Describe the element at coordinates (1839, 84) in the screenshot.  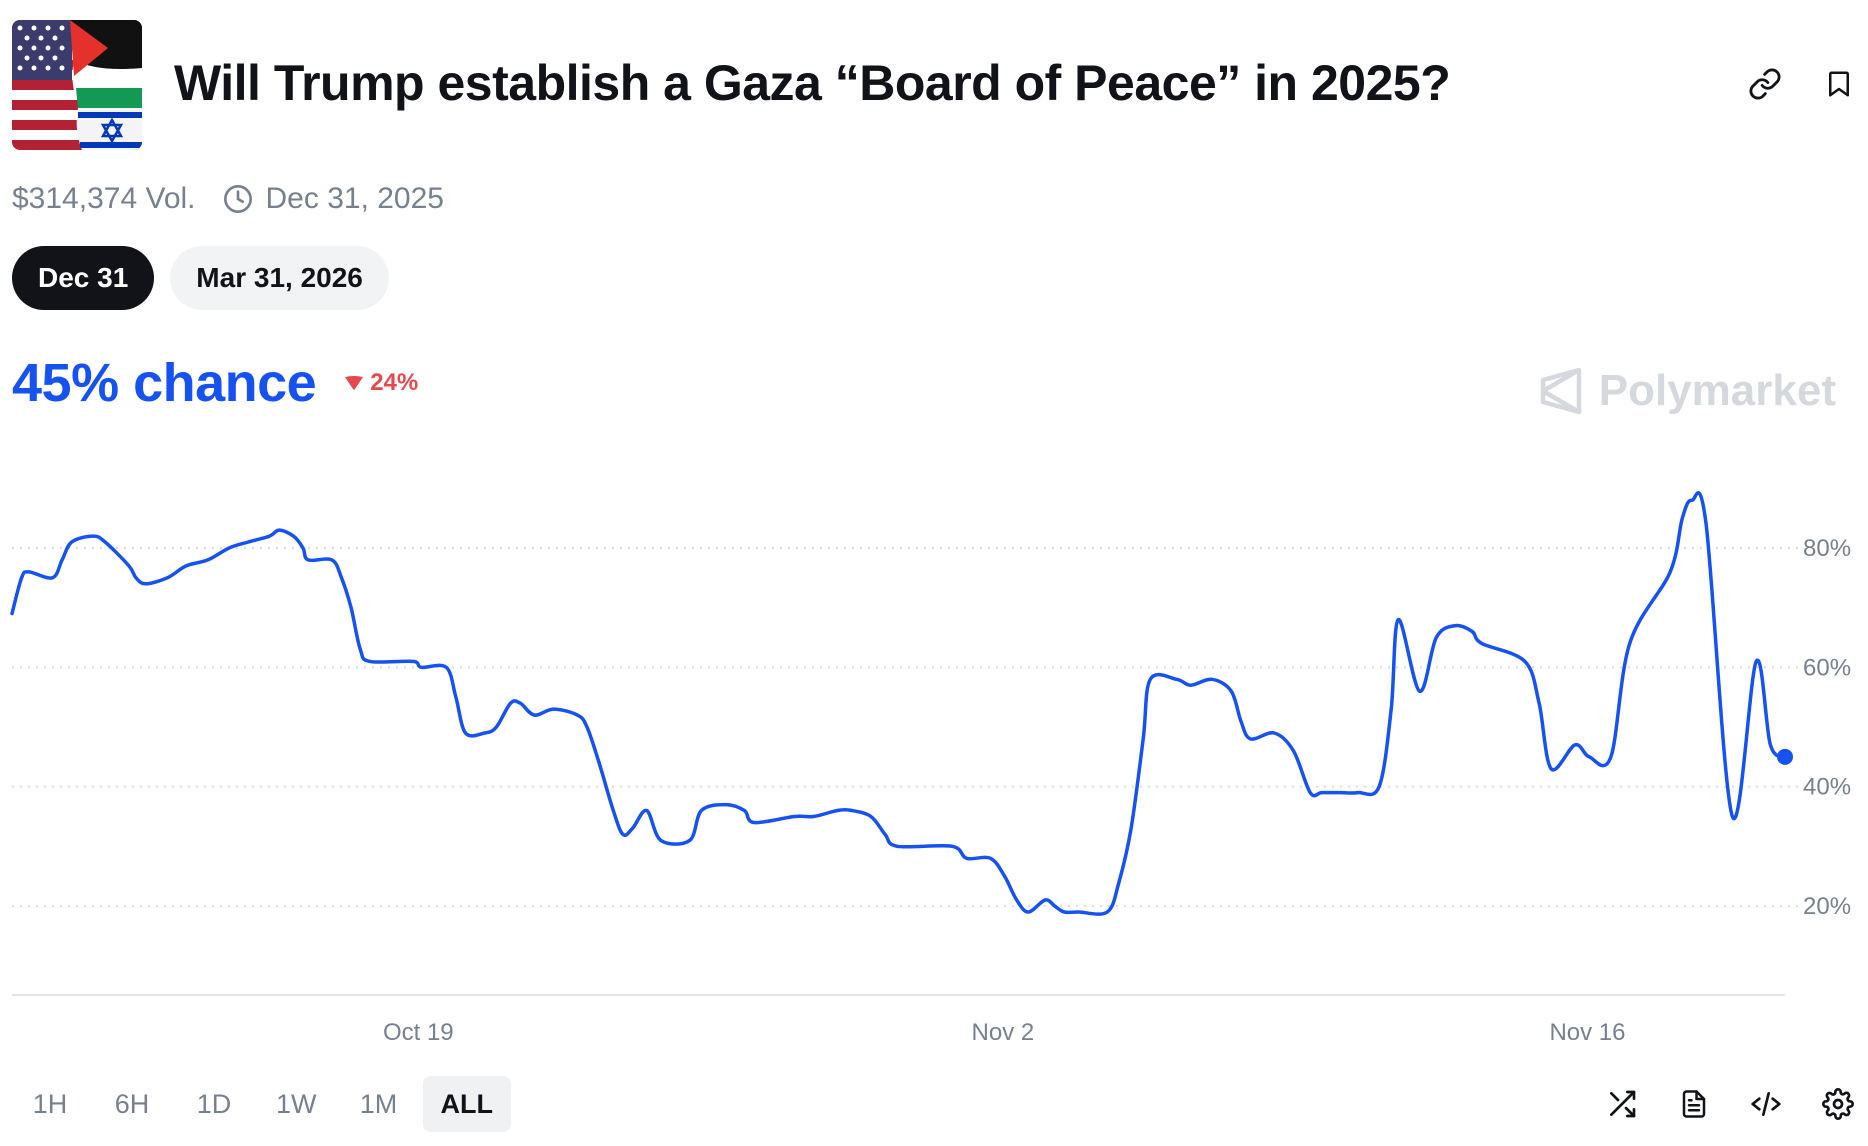
I see `bookmark-icon` at that location.